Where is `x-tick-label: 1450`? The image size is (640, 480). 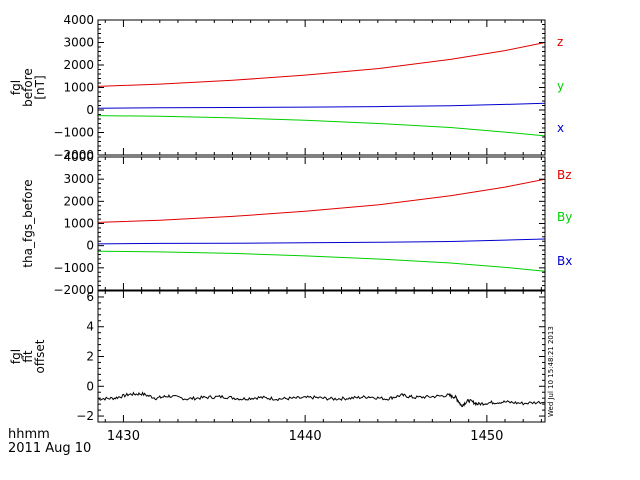 x-tick-label: 1450 is located at coordinates (486, 436).